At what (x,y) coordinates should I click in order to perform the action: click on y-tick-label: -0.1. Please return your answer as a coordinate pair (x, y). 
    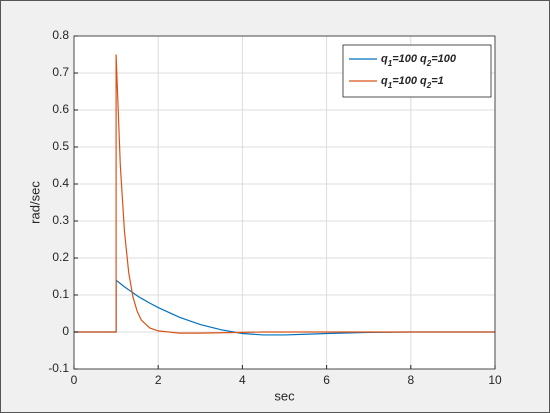
    Looking at the image, I should click on (58, 368).